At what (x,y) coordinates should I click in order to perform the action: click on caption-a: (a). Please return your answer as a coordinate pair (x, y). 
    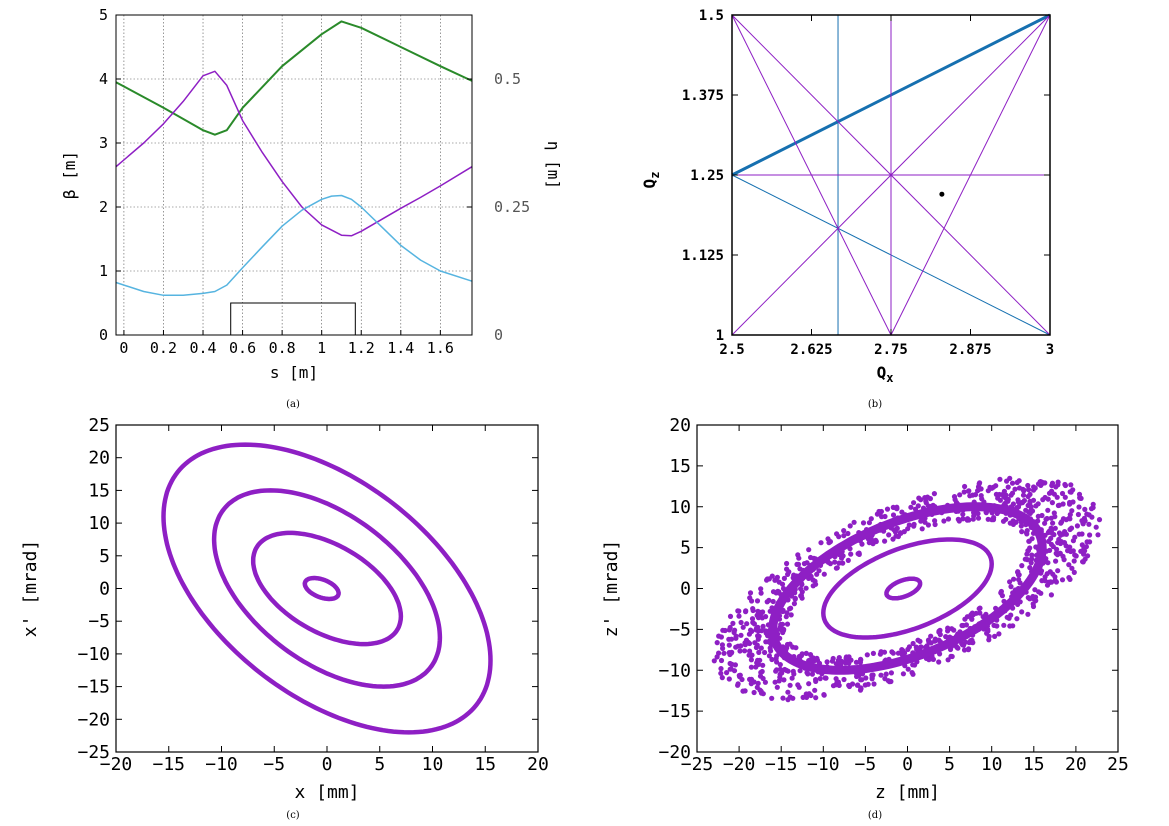
    Looking at the image, I should click on (293, 404).